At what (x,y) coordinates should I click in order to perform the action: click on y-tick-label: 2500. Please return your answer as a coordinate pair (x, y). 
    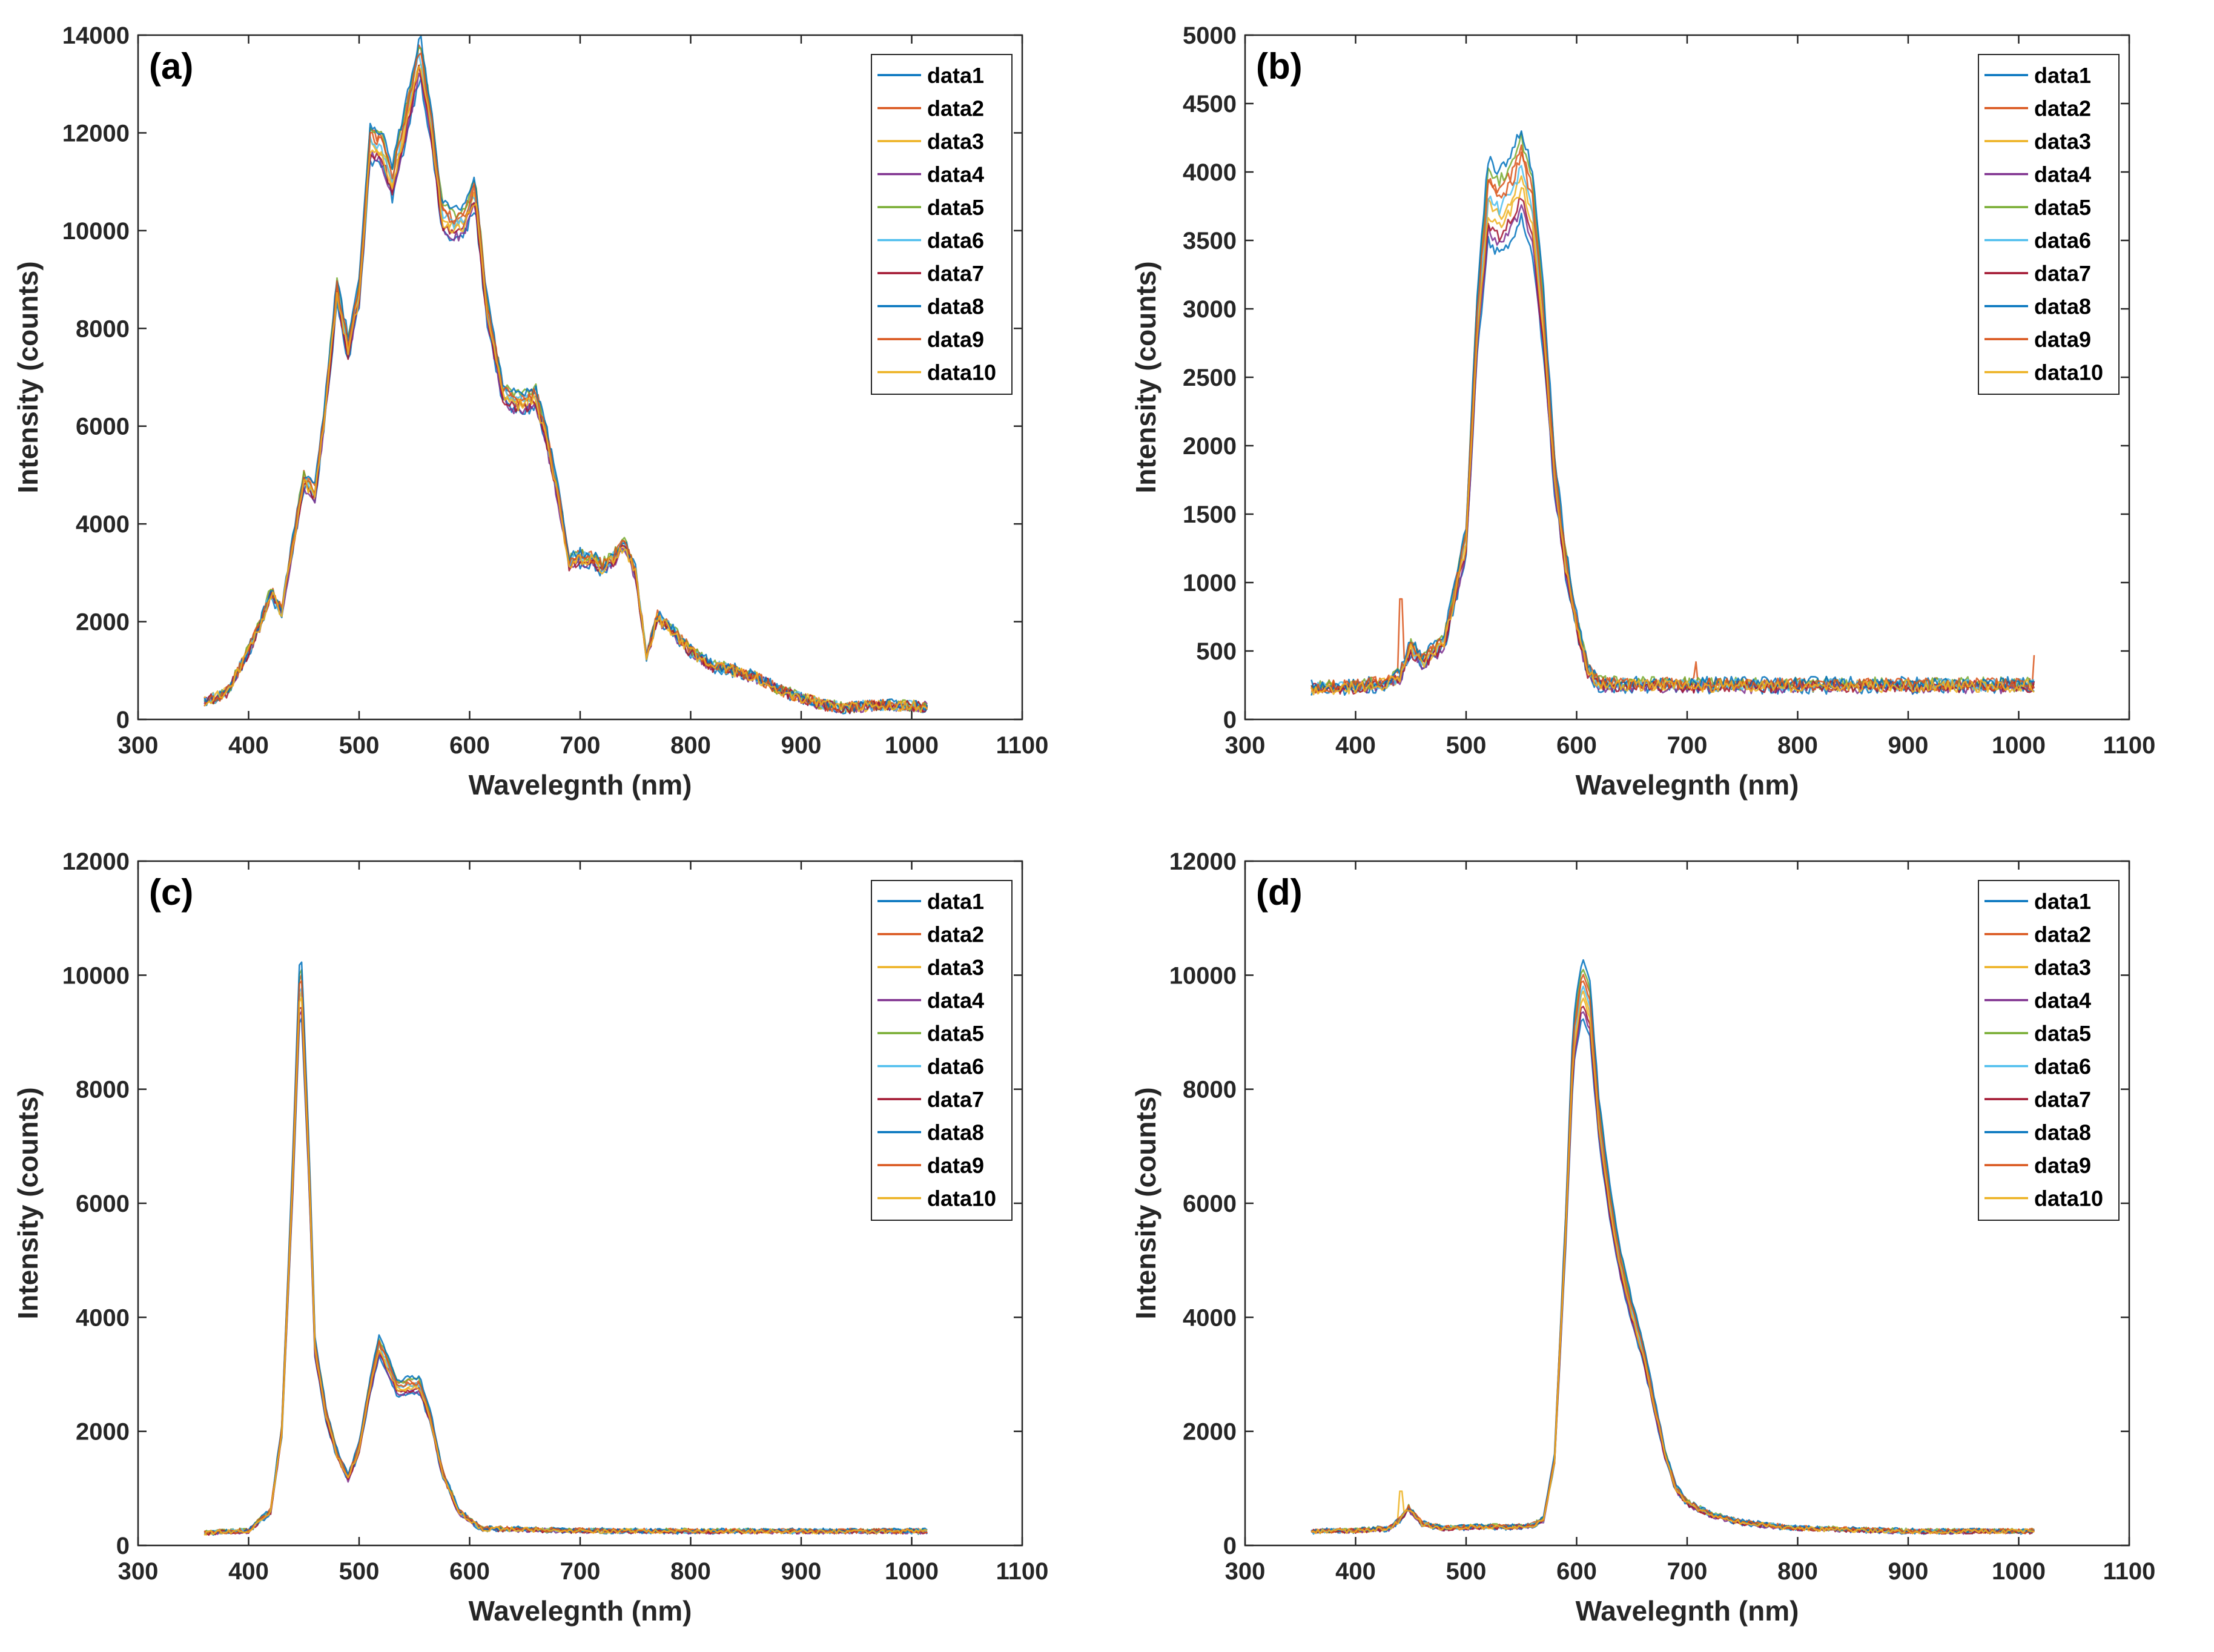
    Looking at the image, I should click on (1210, 378).